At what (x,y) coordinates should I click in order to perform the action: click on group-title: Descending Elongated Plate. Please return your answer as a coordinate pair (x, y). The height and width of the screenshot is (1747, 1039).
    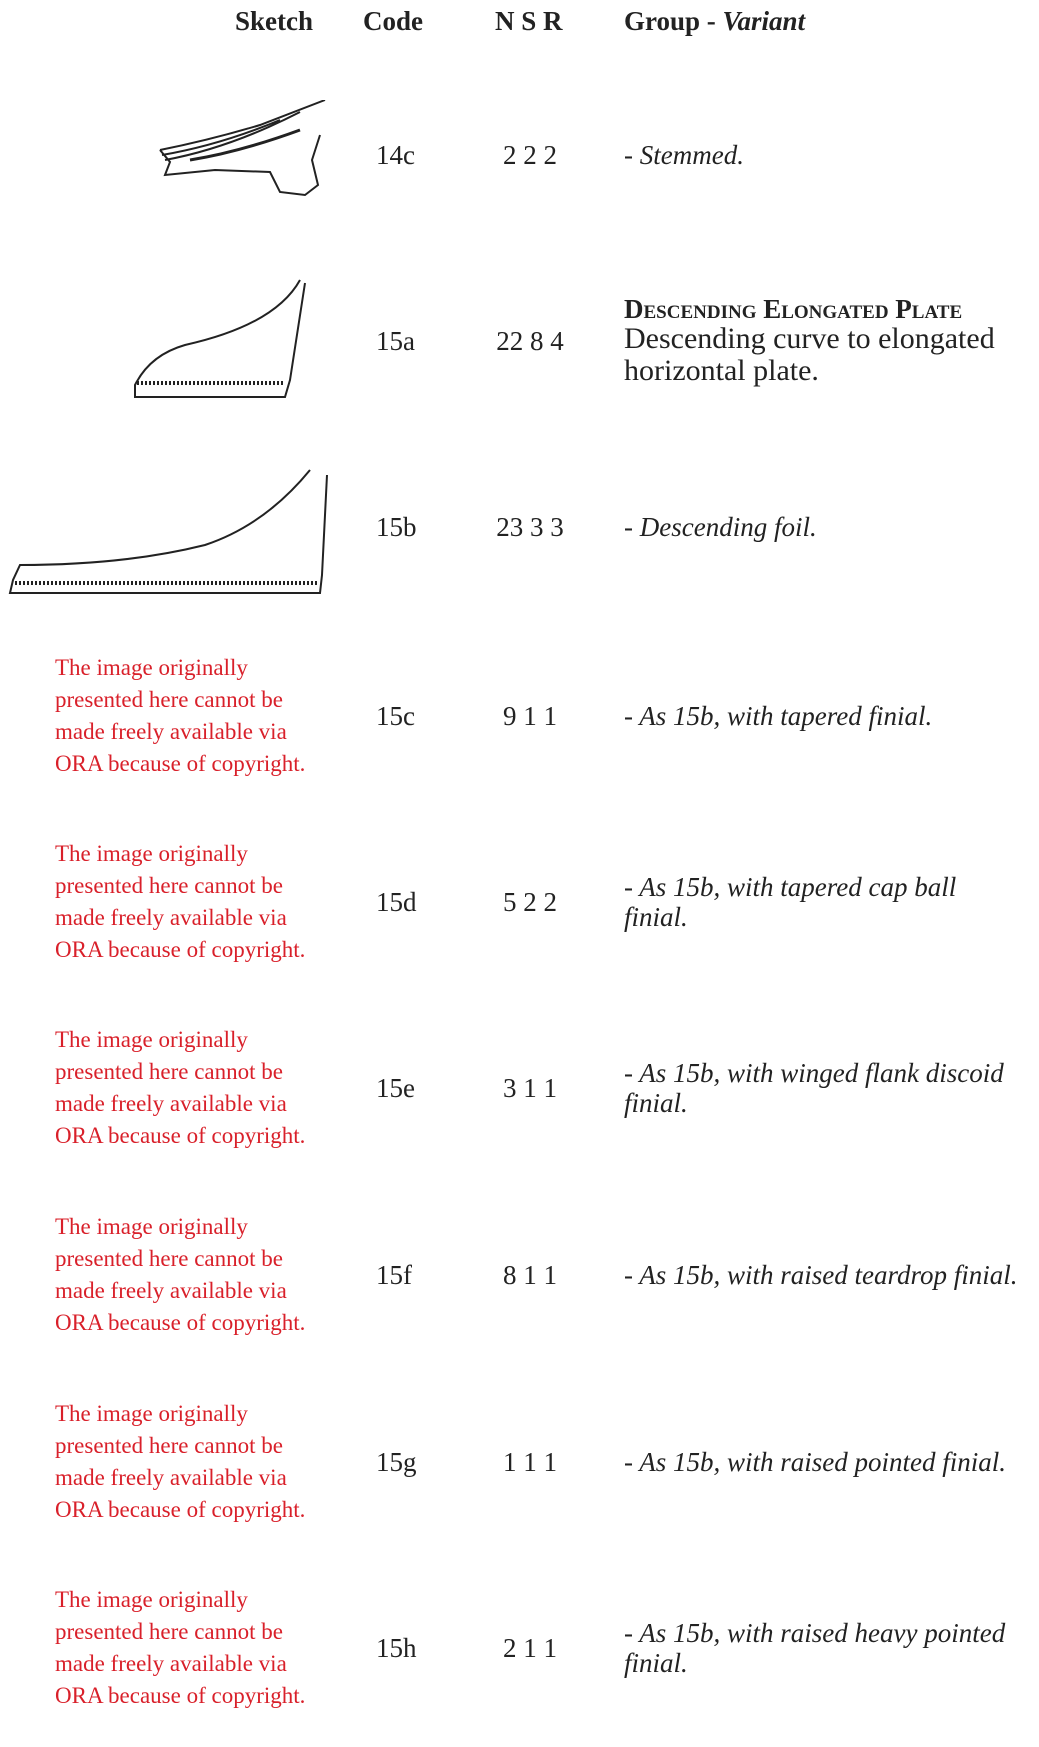
    Looking at the image, I should click on (793, 309).